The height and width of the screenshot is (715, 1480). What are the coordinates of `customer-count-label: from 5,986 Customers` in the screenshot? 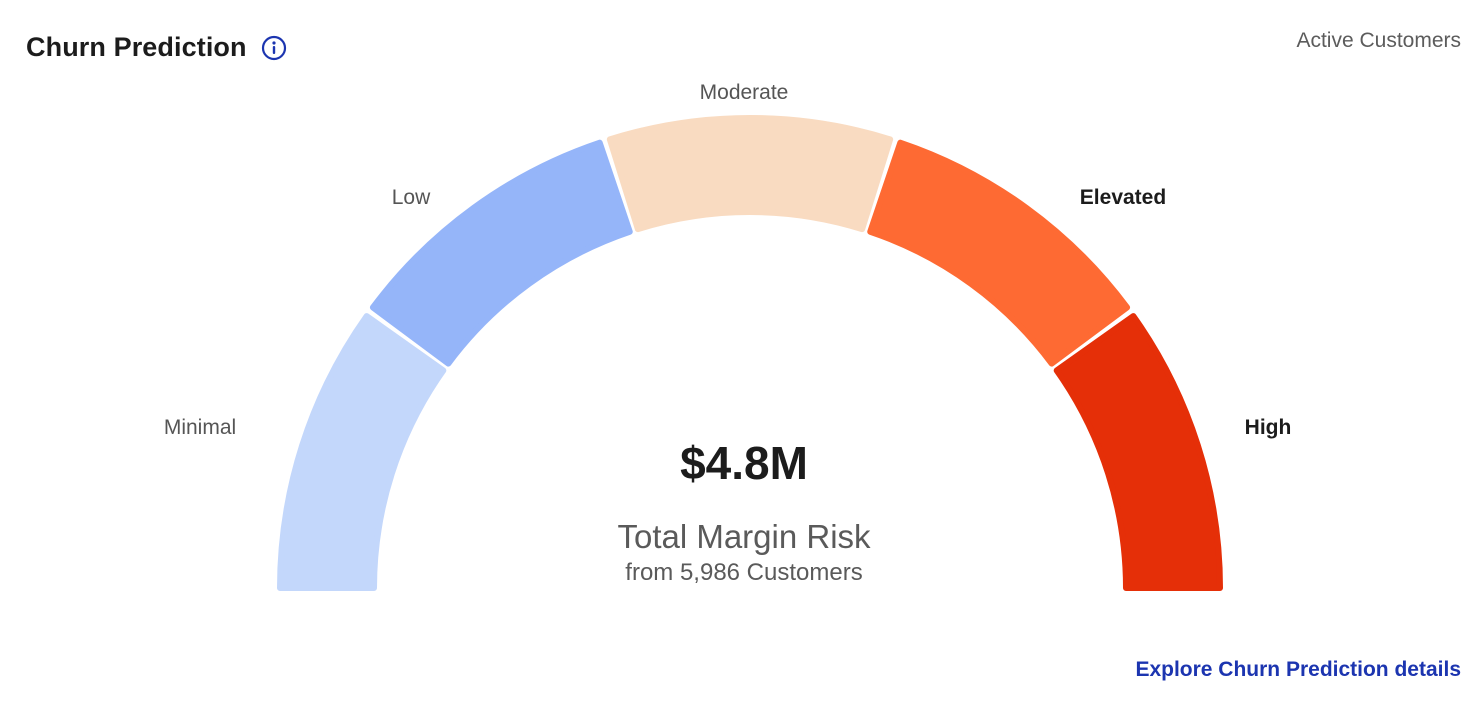 It's located at (744, 572).